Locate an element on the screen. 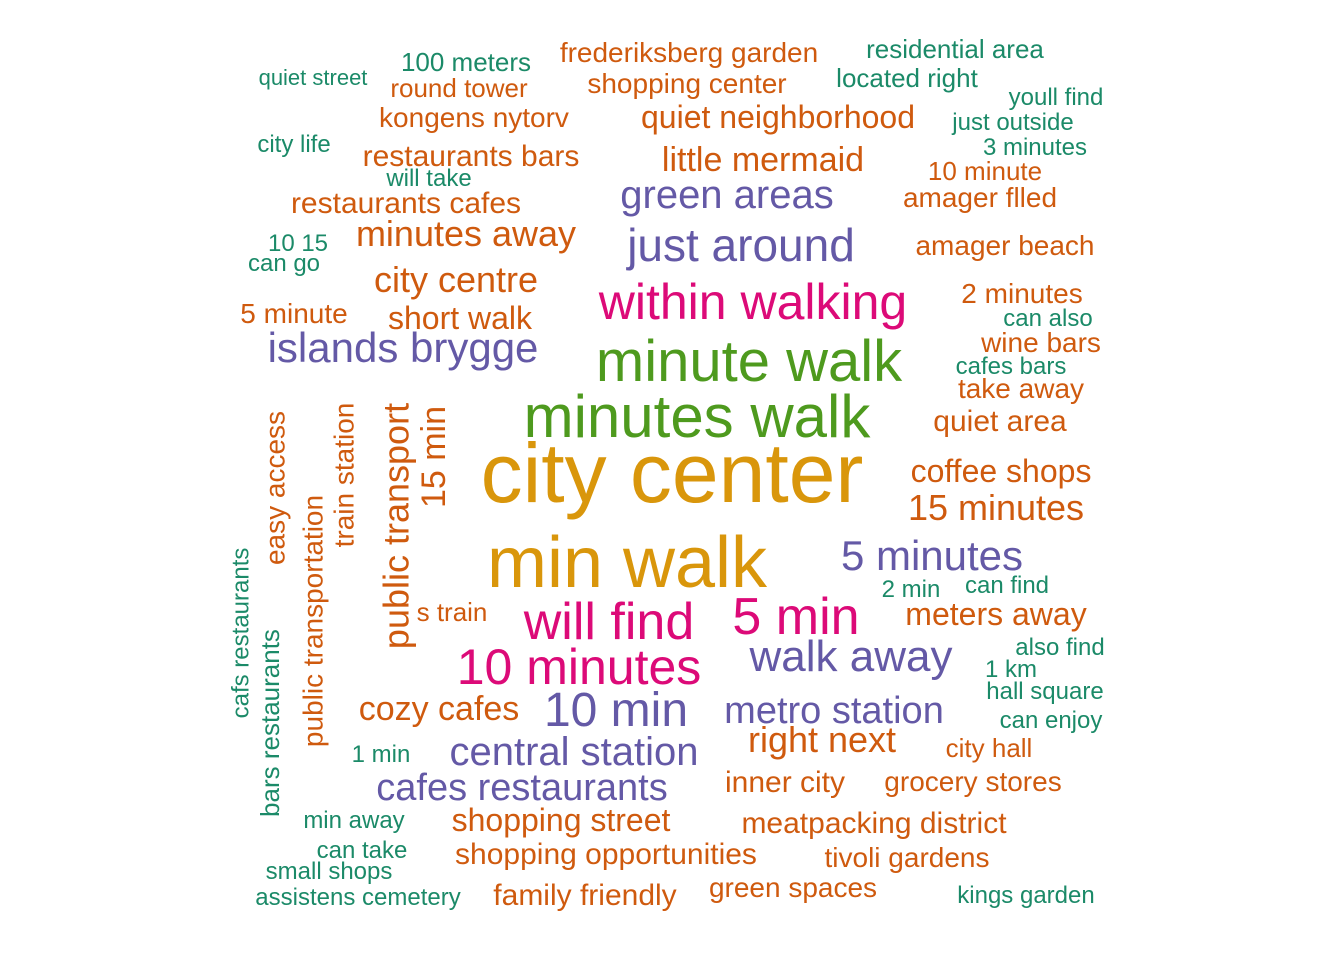 The width and height of the screenshot is (1344, 960). word-15-min: 15 min is located at coordinates (434, 457).